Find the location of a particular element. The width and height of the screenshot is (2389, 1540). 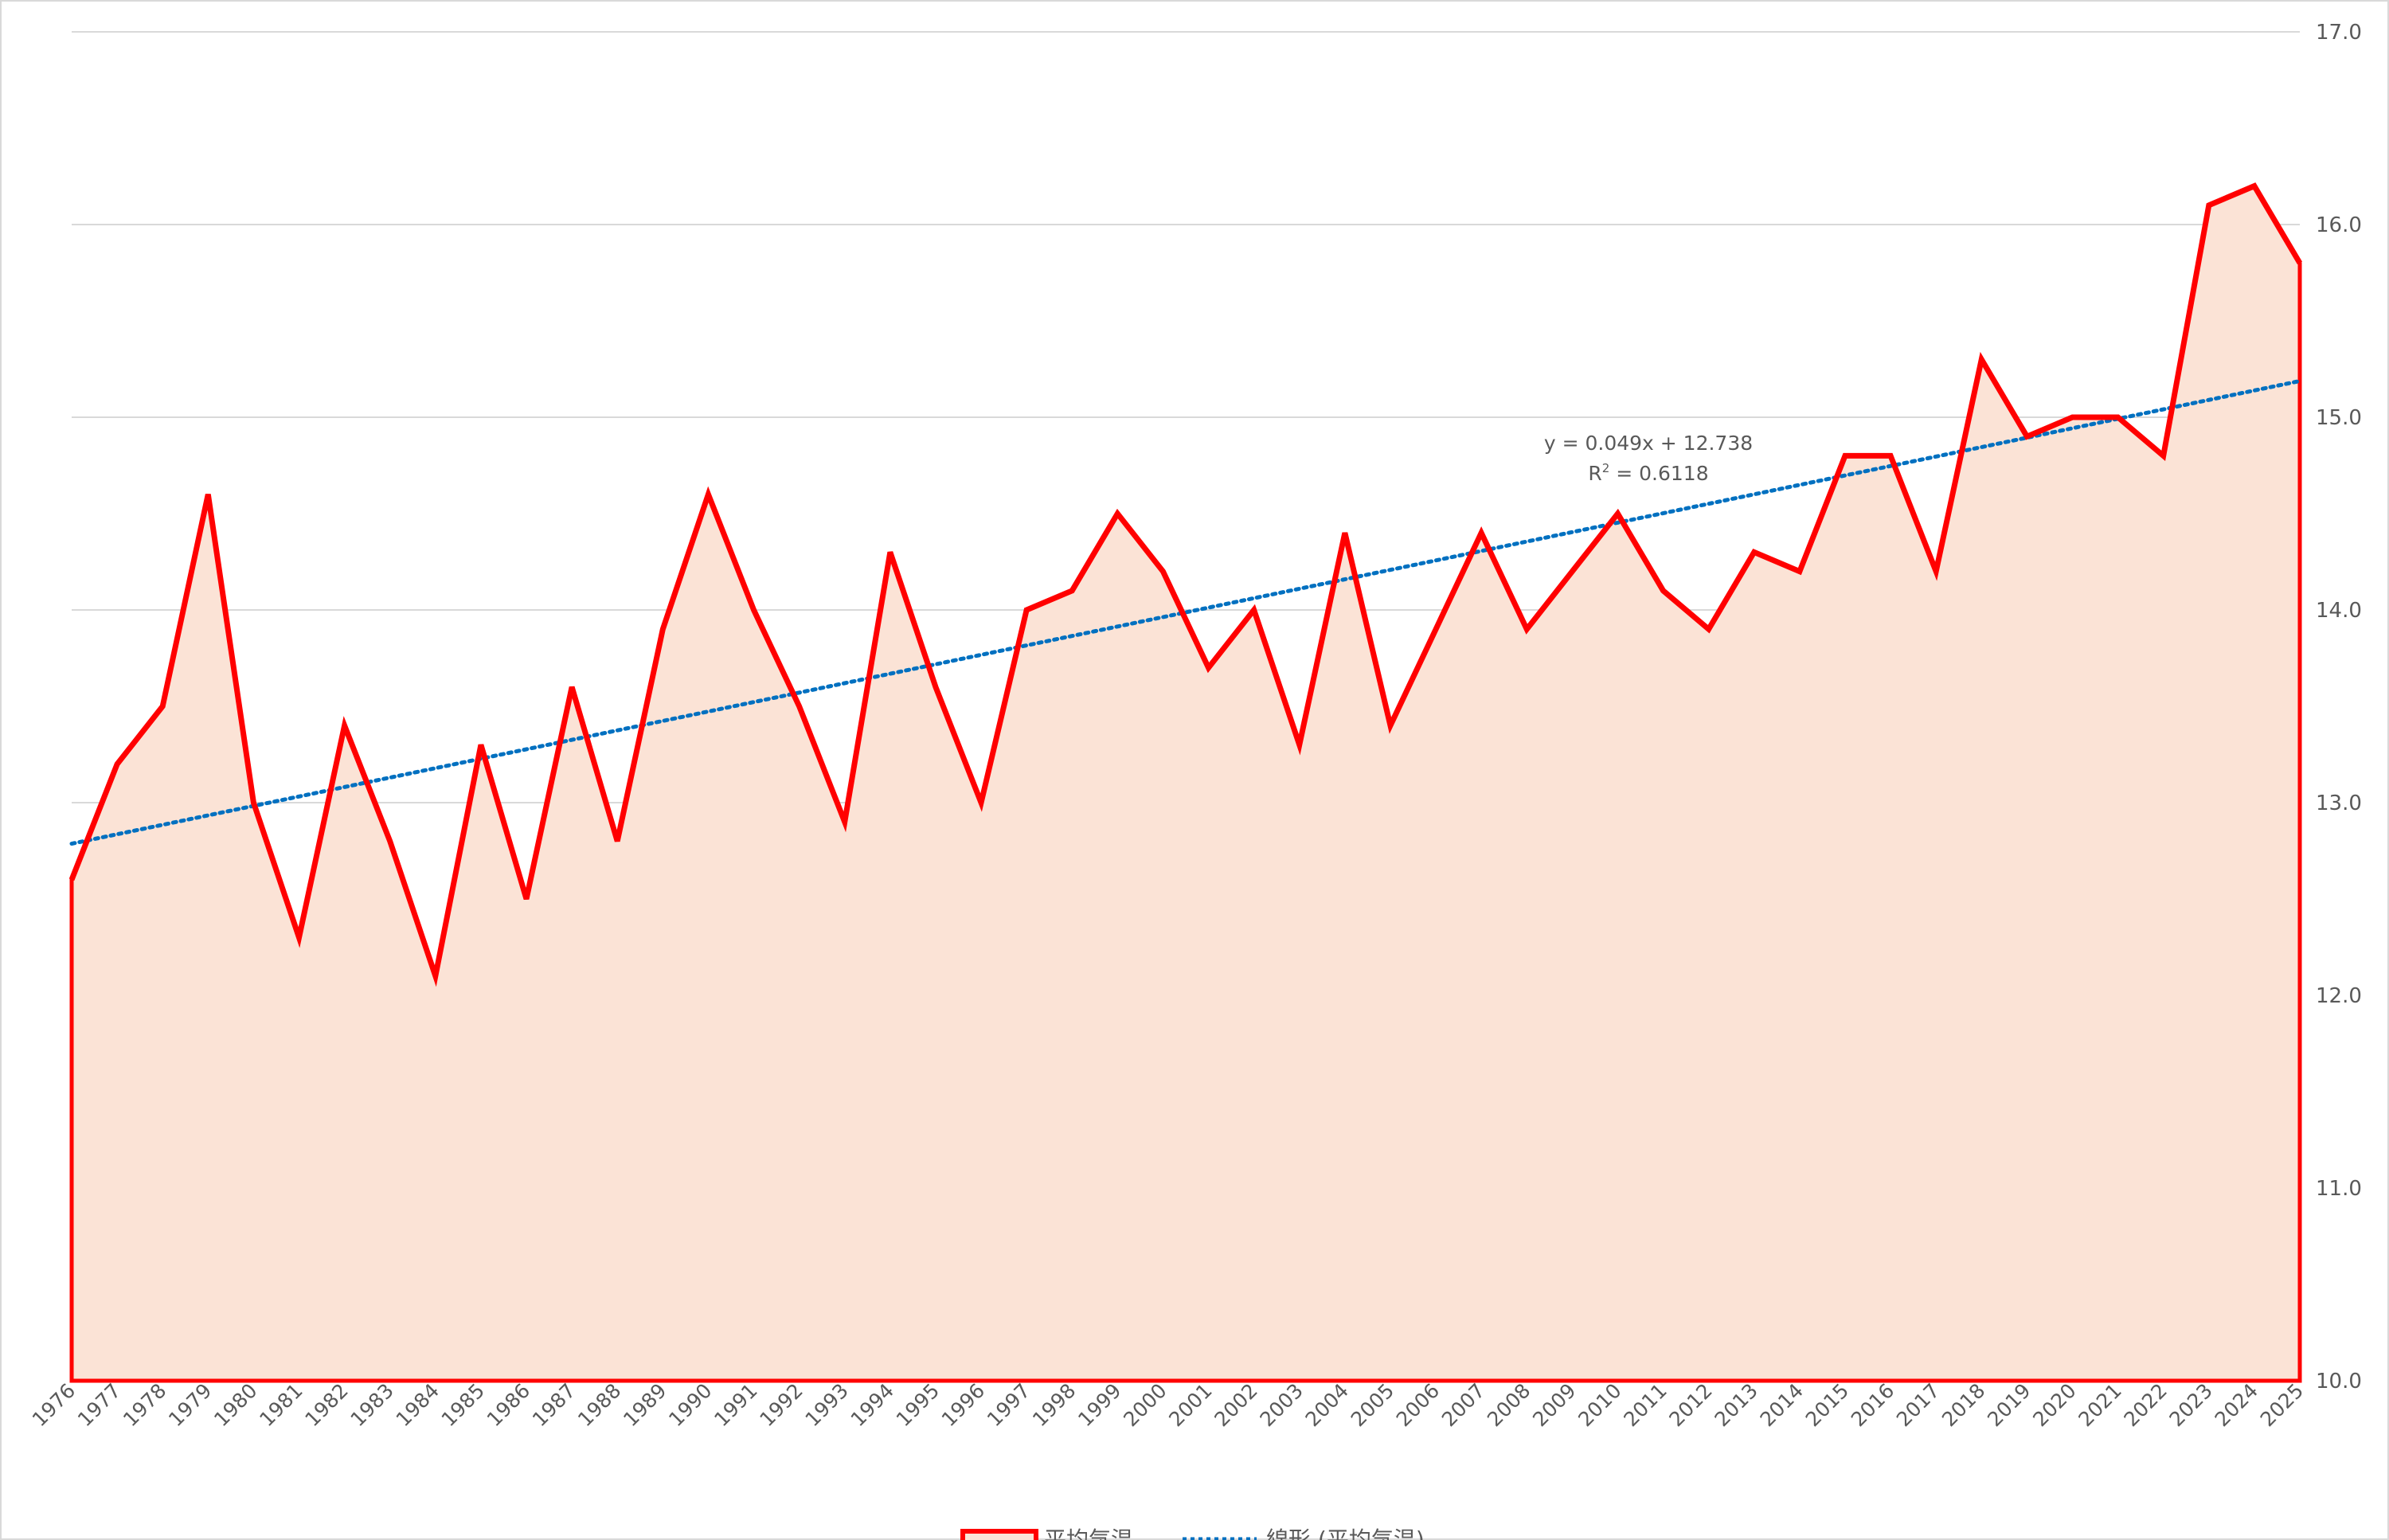

x-tick-label: 2025 is located at coordinates (2282, 1405).